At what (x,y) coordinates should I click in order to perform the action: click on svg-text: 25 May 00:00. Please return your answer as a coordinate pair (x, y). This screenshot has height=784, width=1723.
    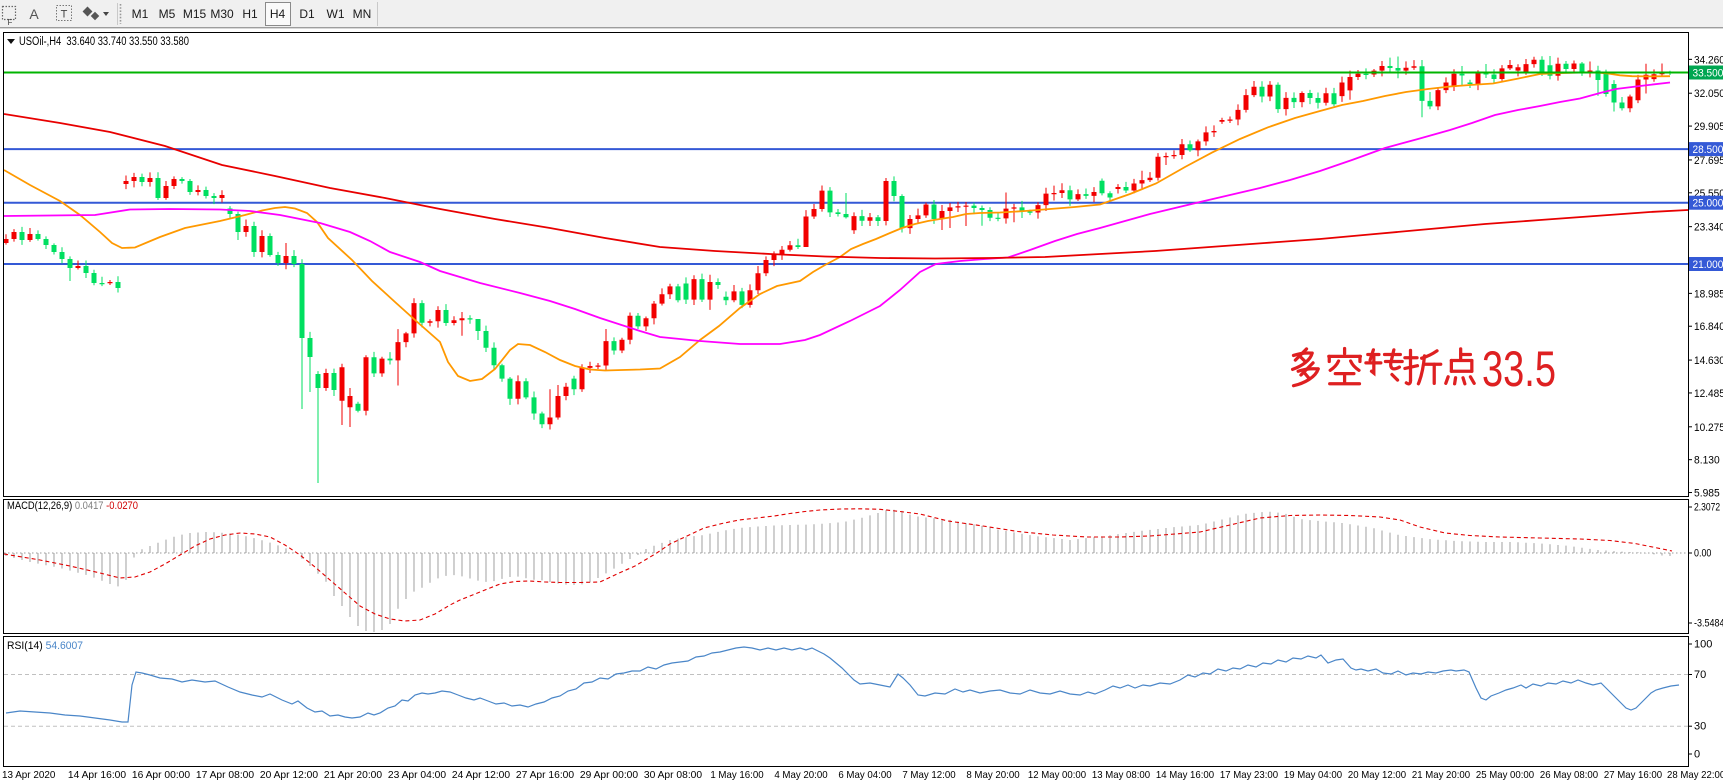
    Looking at the image, I should click on (1505, 775).